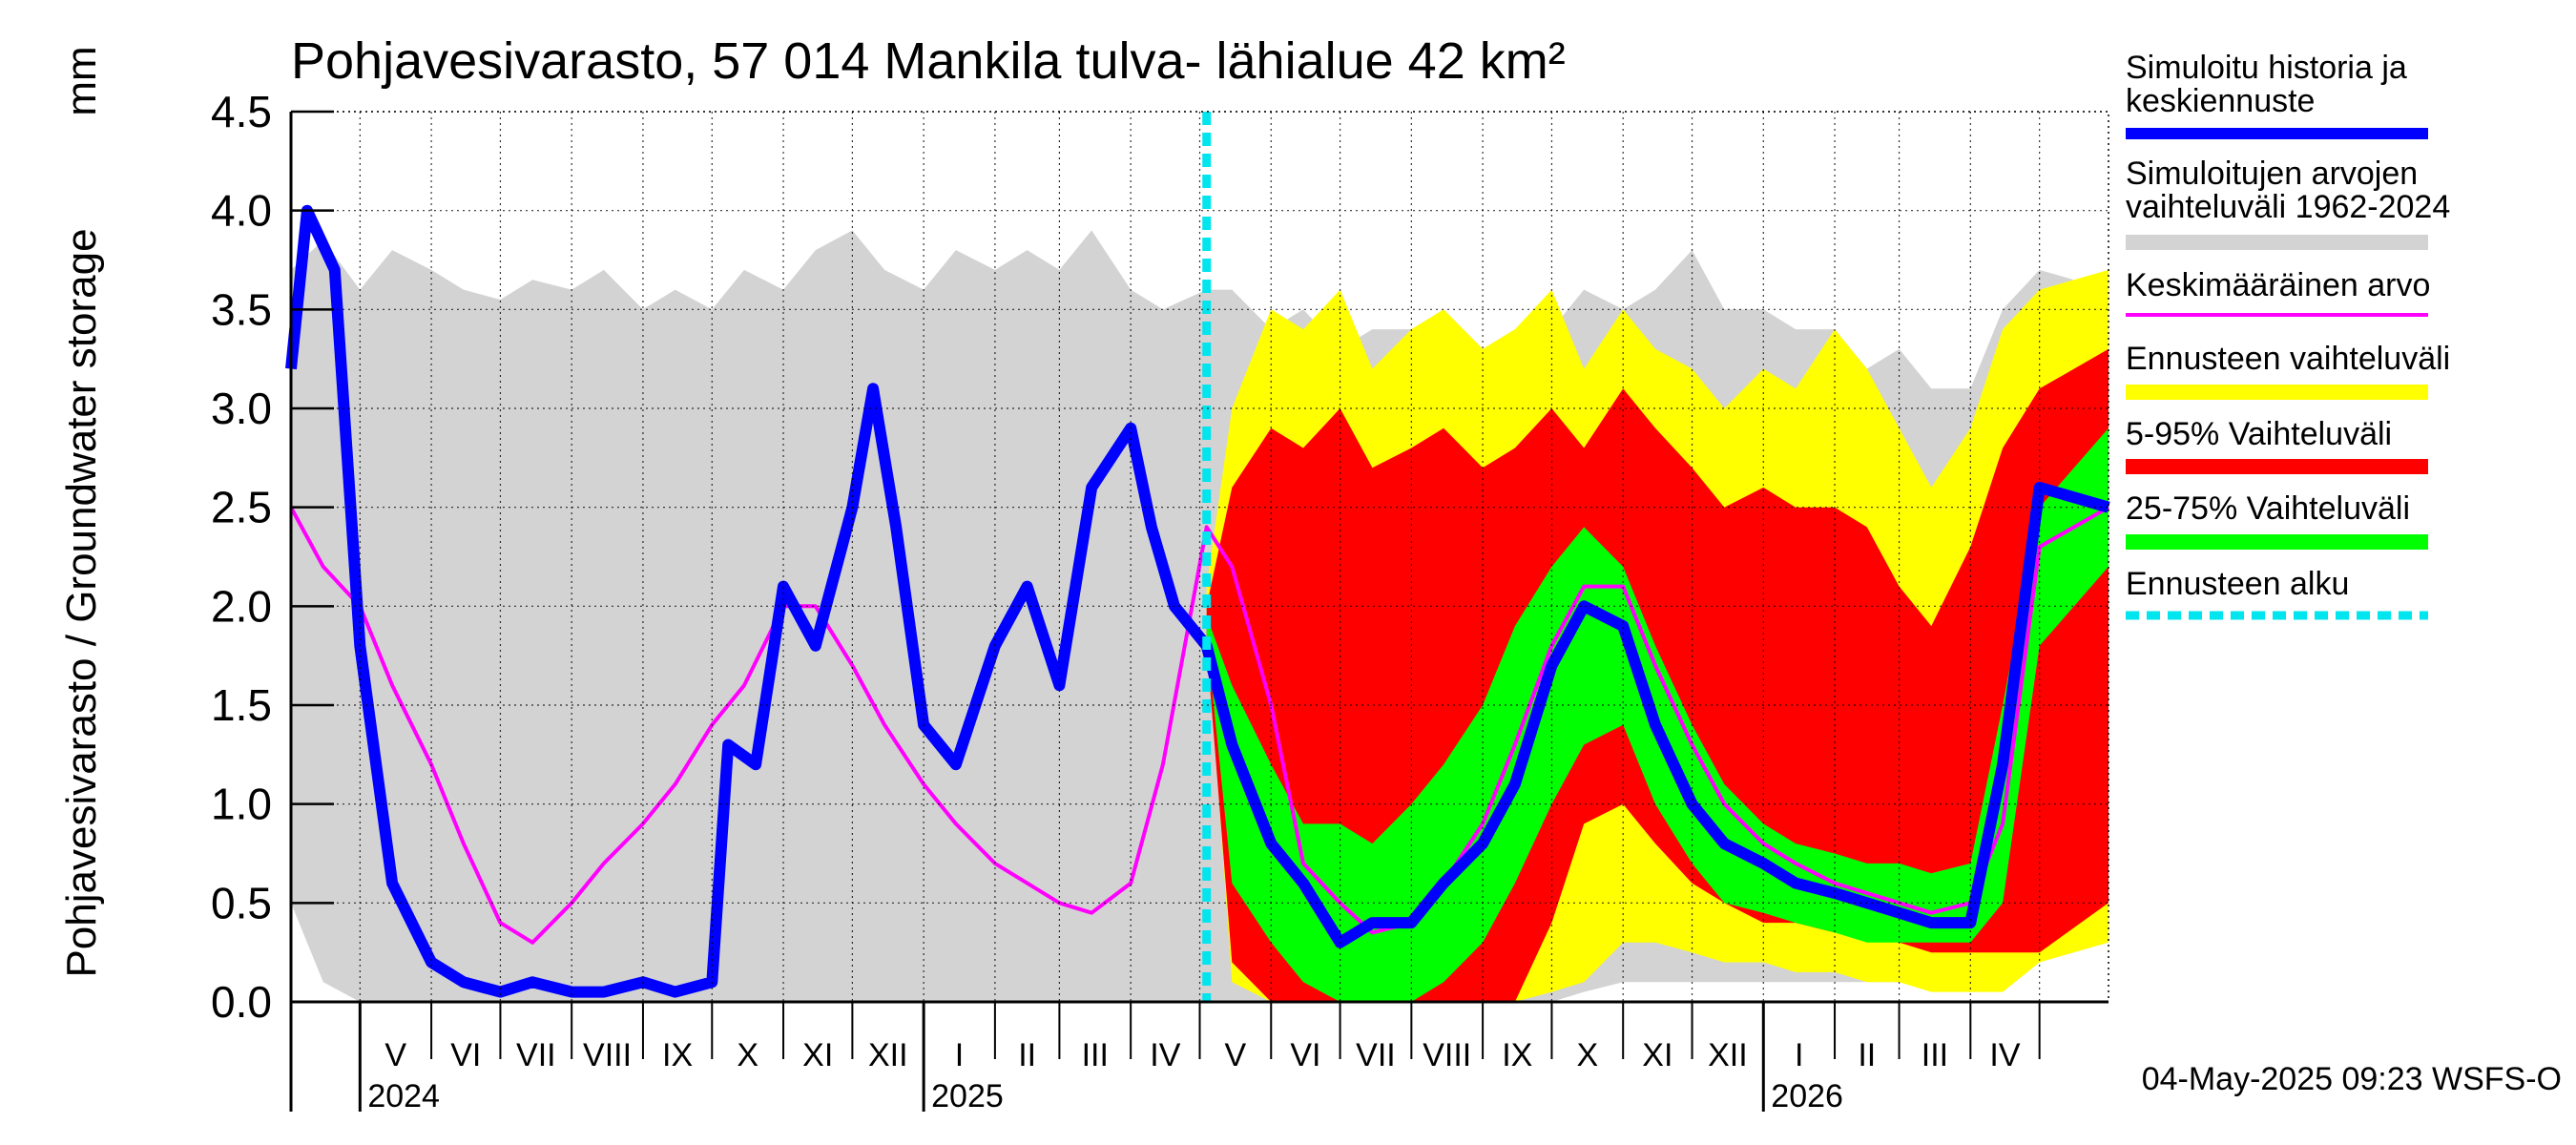 Image resolution: width=2576 pixels, height=1145 pixels. I want to click on legend-item-mean: Keskimääräinen arvo, so click(2278, 292).